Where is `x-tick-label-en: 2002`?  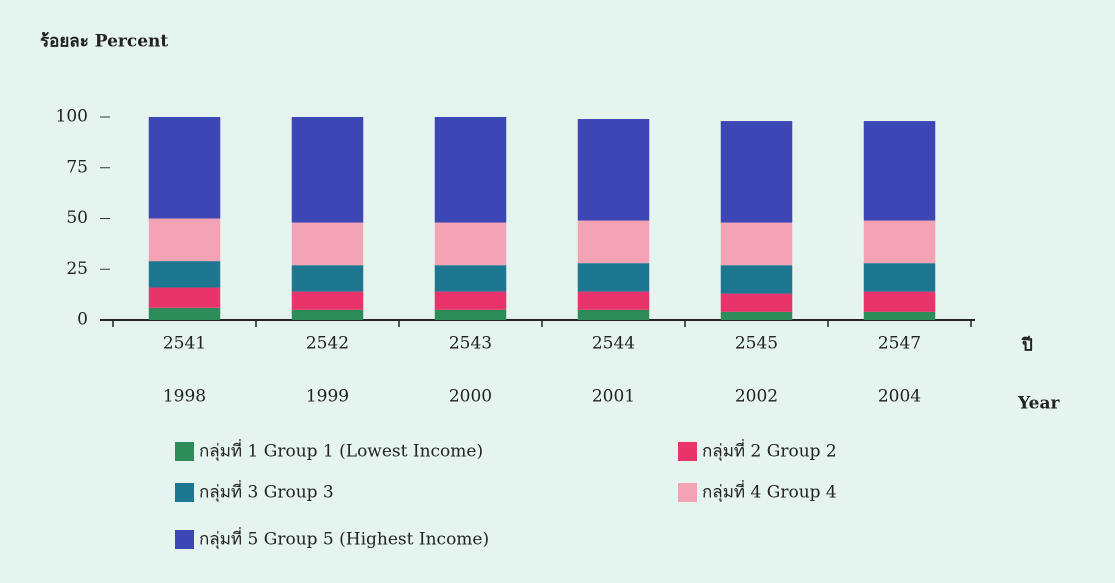
x-tick-label-en: 2002 is located at coordinates (756, 397).